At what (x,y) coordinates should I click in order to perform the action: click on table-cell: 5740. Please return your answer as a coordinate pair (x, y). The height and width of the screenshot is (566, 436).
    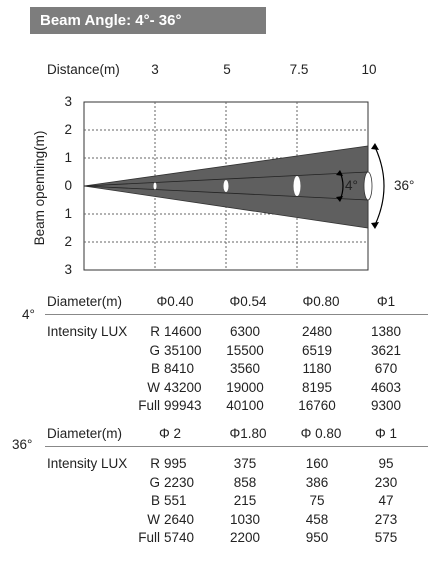
    Looking at the image, I should click on (179, 537).